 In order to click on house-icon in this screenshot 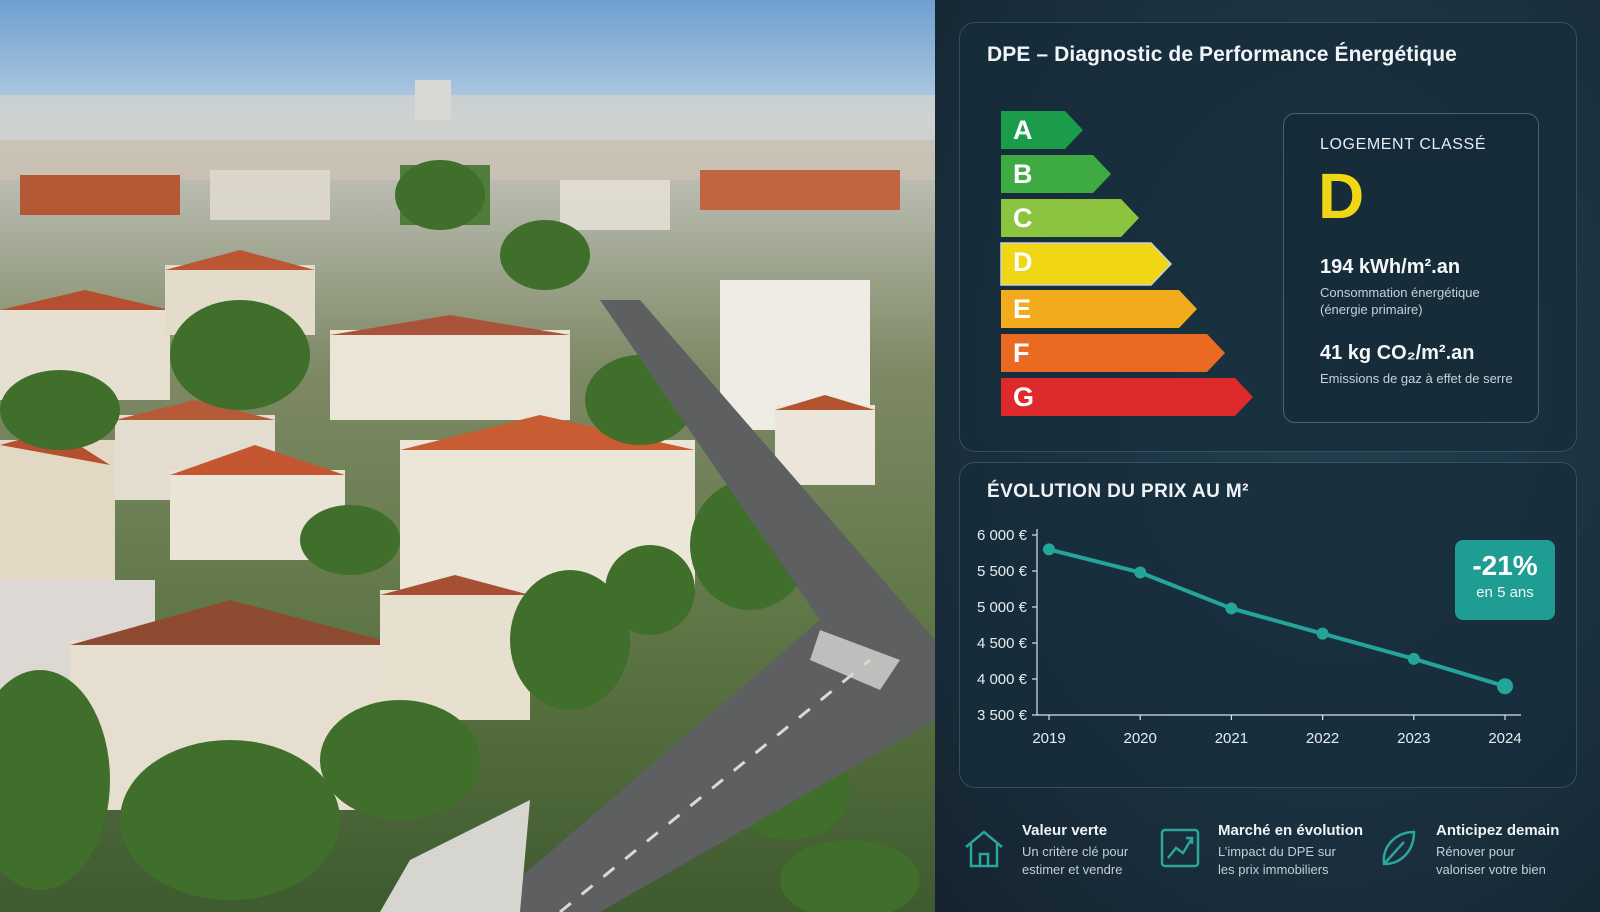, I will do `click(984, 849)`.